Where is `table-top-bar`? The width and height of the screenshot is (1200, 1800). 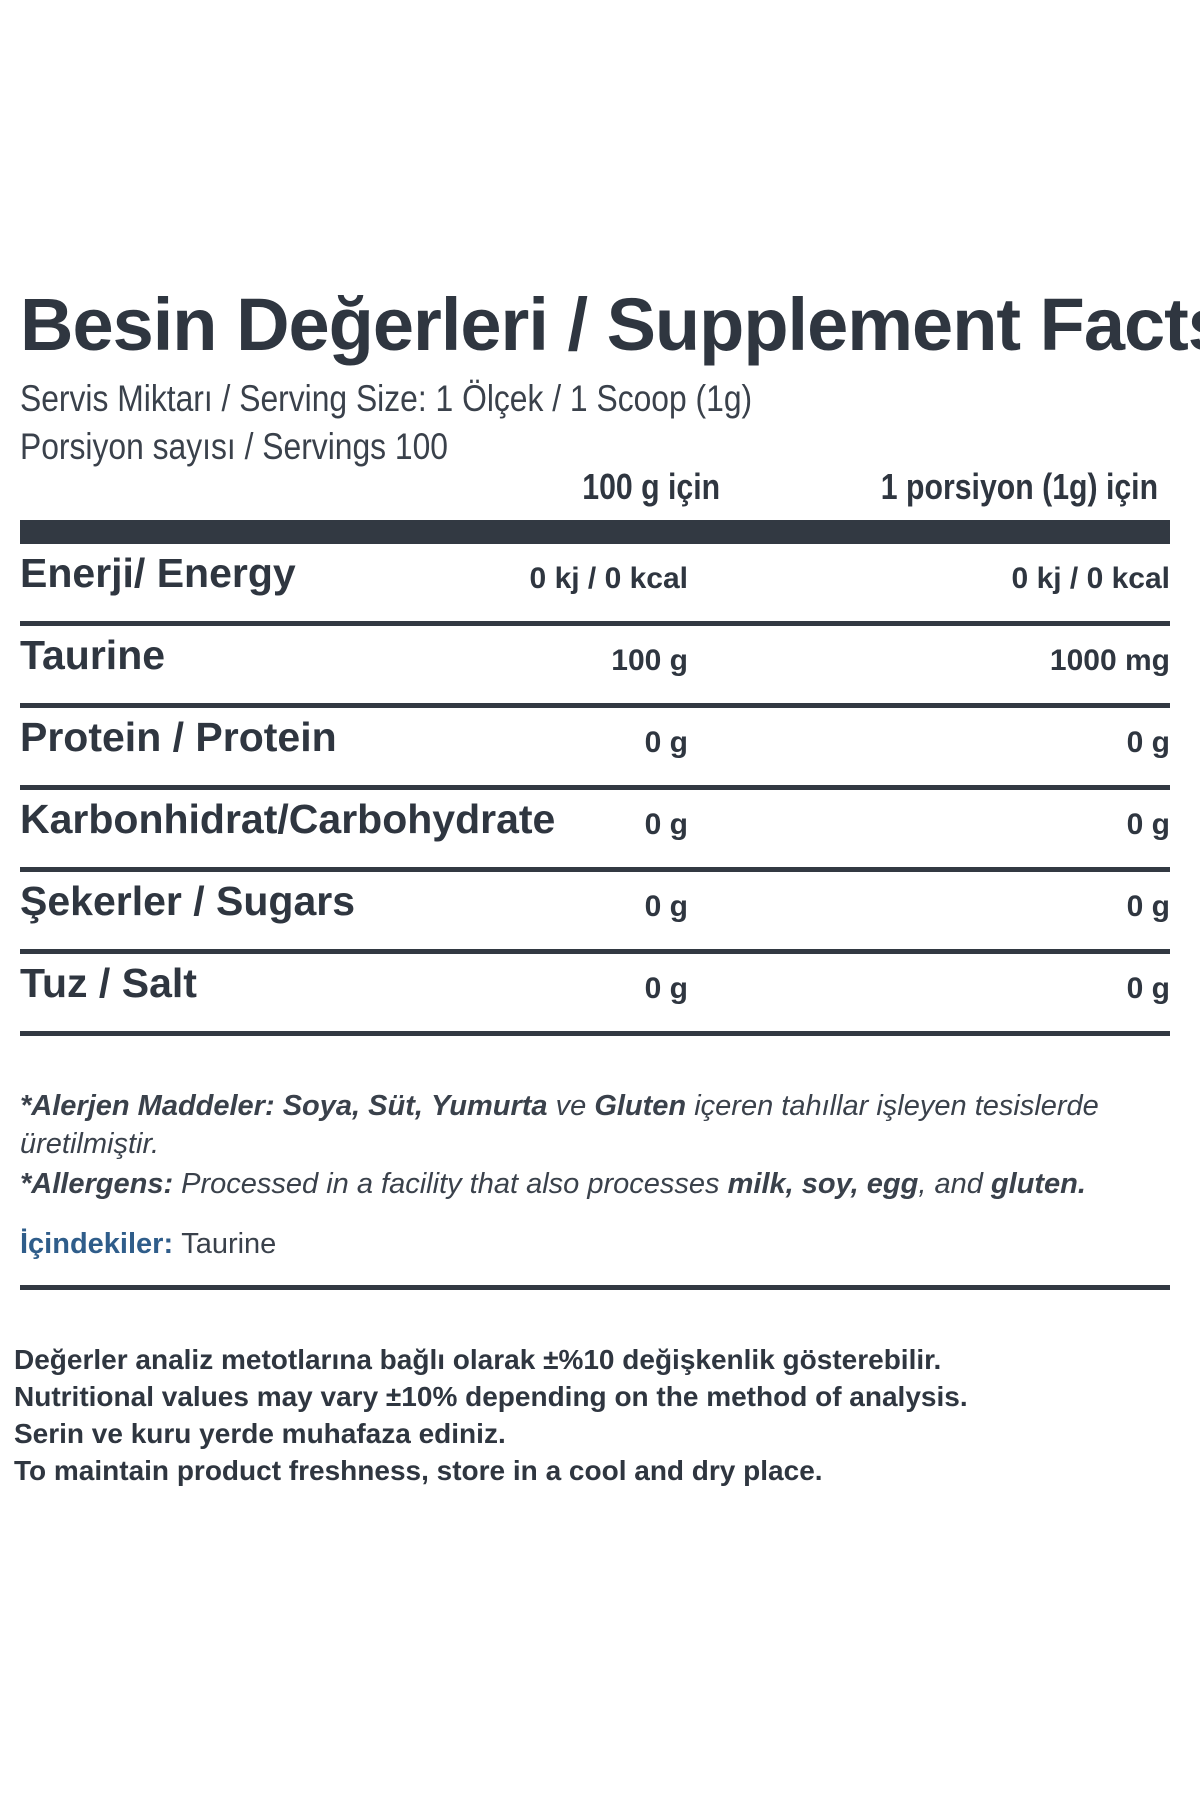
table-top-bar is located at coordinates (595, 532).